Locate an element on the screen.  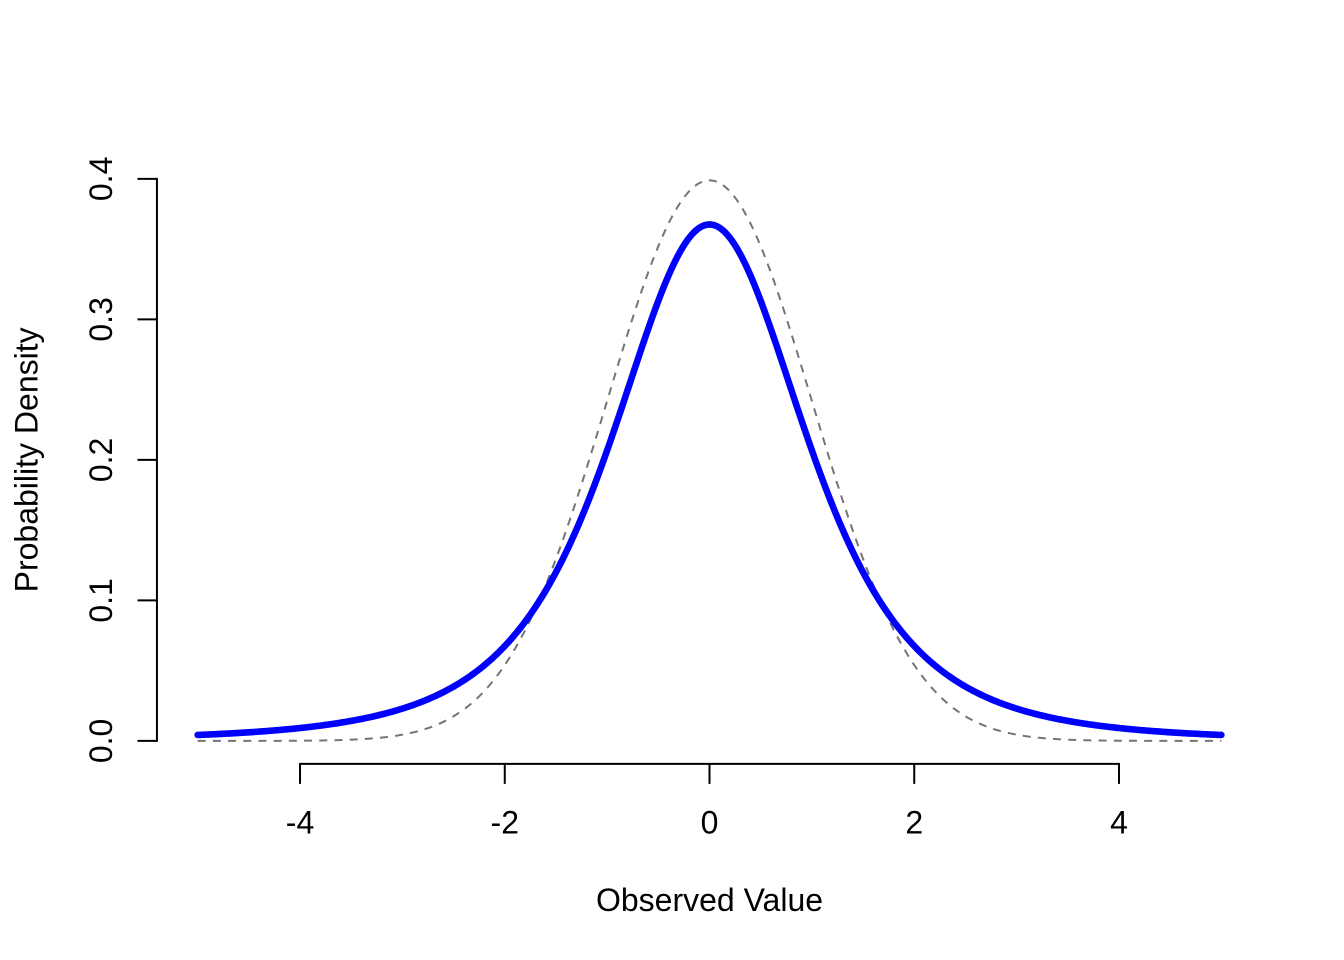
svg-text: -2 is located at coordinates (505, 823).